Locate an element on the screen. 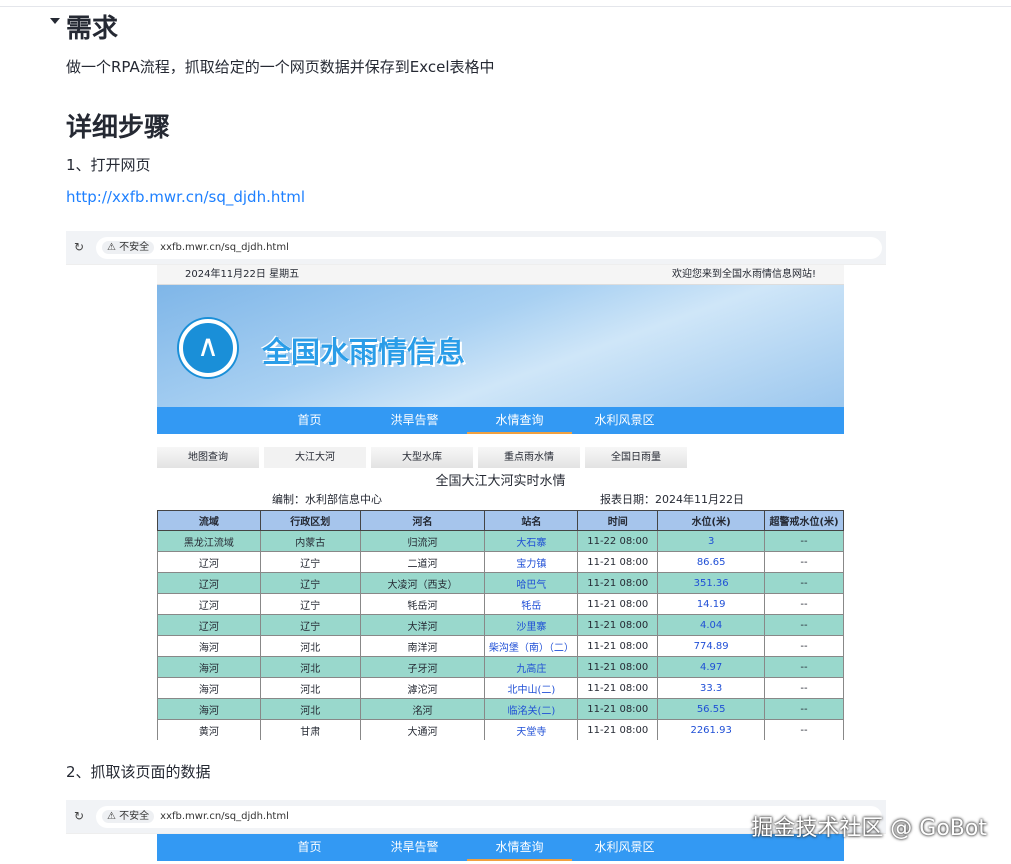  website: 首页 洪旱告警 水情查询 水利风景区 is located at coordinates (500, 847).